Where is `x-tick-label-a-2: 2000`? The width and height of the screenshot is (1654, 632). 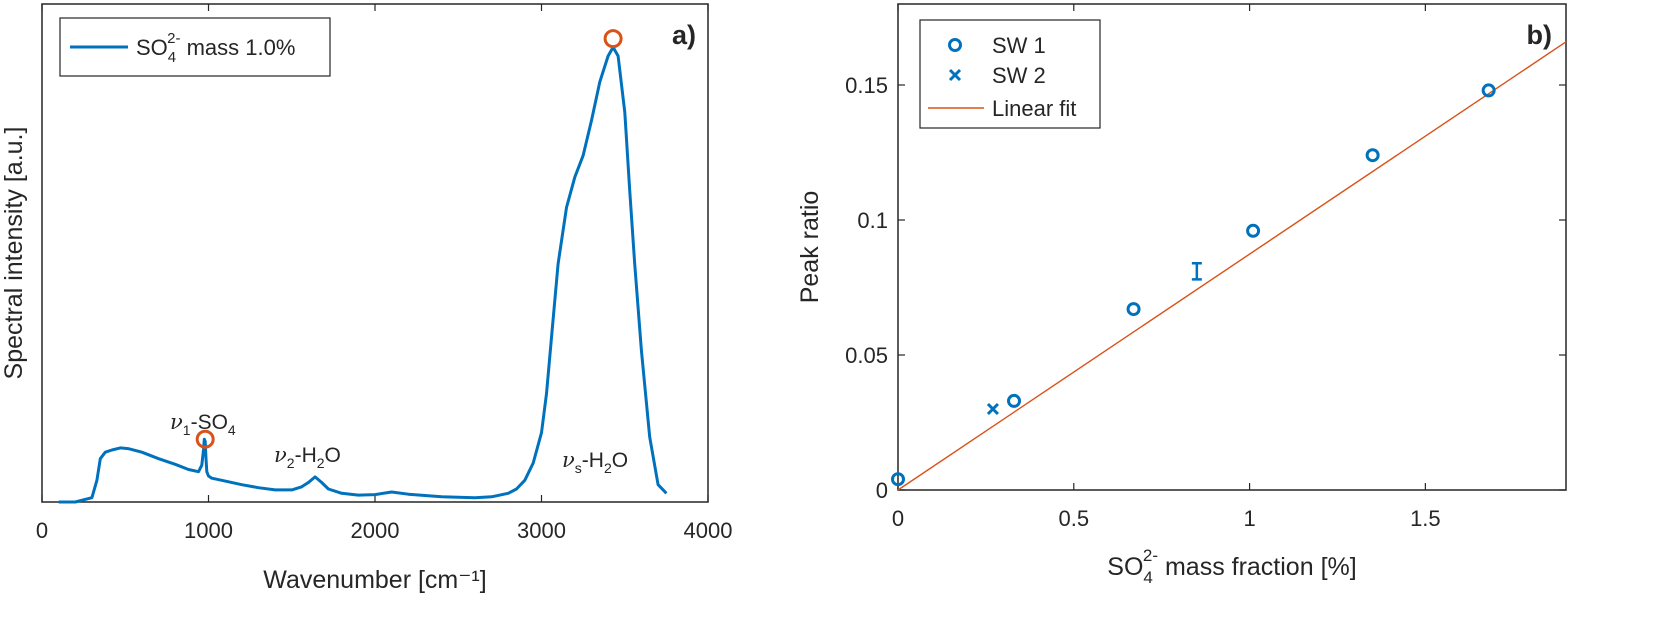 x-tick-label-a-2: 2000 is located at coordinates (375, 530).